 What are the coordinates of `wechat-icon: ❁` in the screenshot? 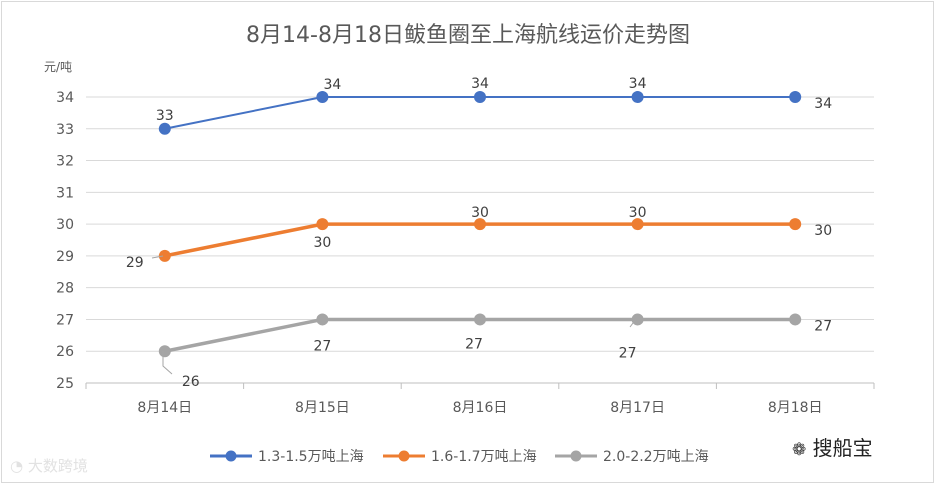 It's located at (799, 450).